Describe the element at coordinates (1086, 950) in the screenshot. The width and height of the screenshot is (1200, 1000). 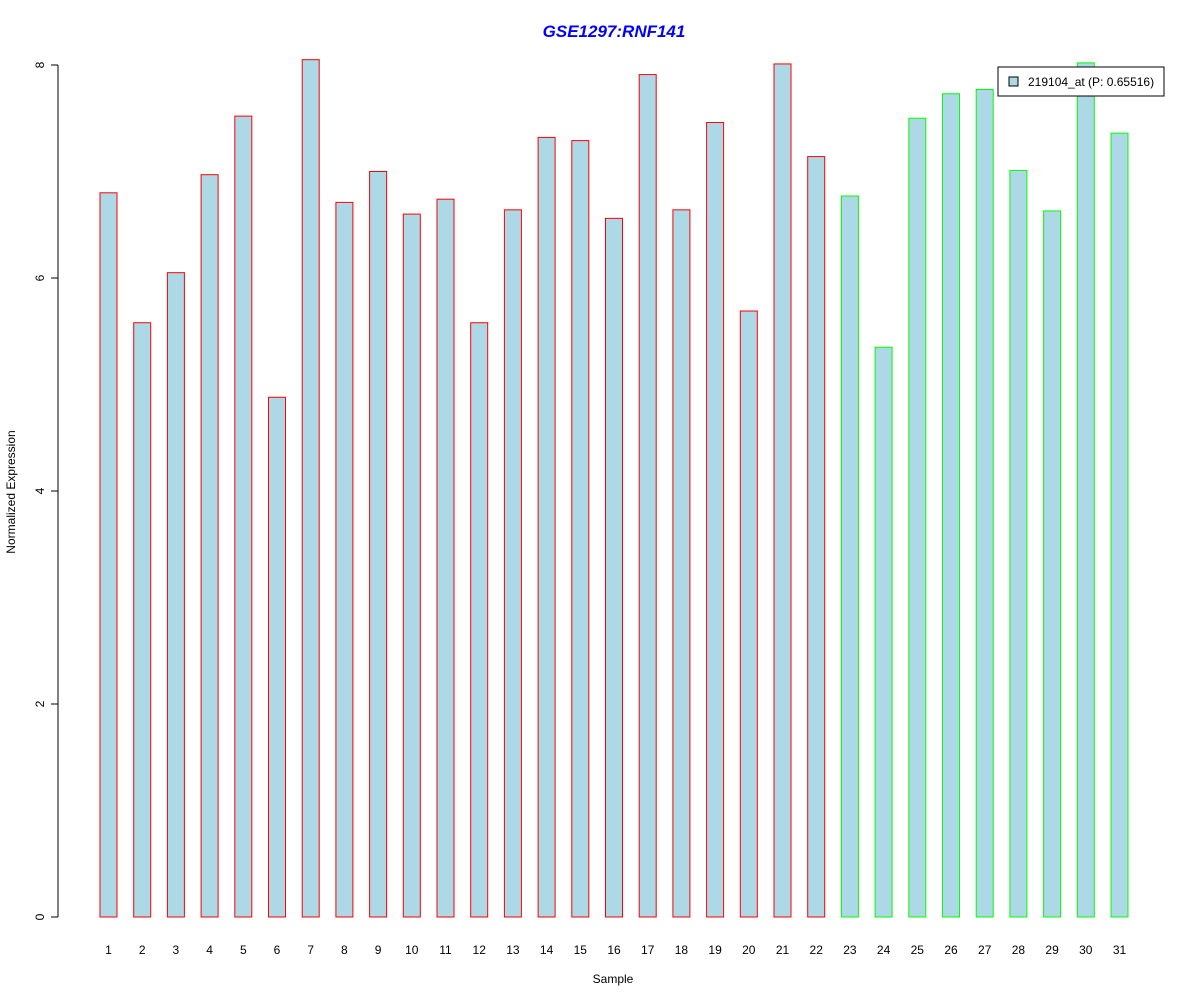
I see `x-tick-label: 30` at that location.